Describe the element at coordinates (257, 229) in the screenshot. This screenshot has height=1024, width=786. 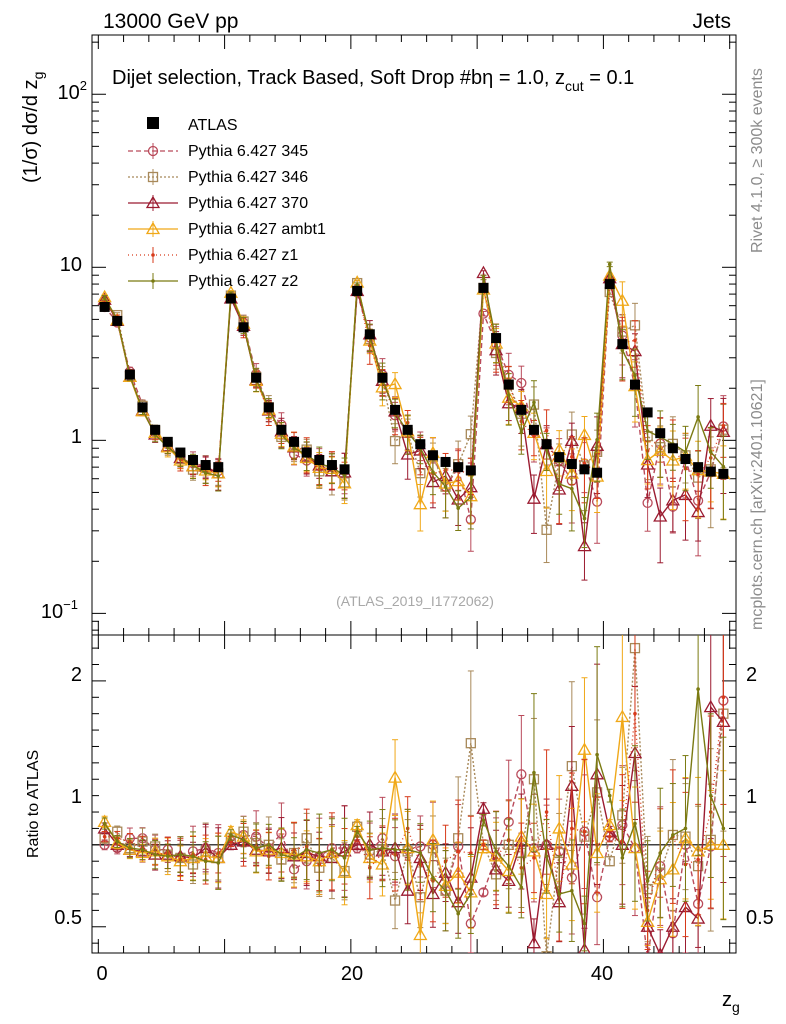
I see `legend-entry: Pythia 6.427 ambt1` at that location.